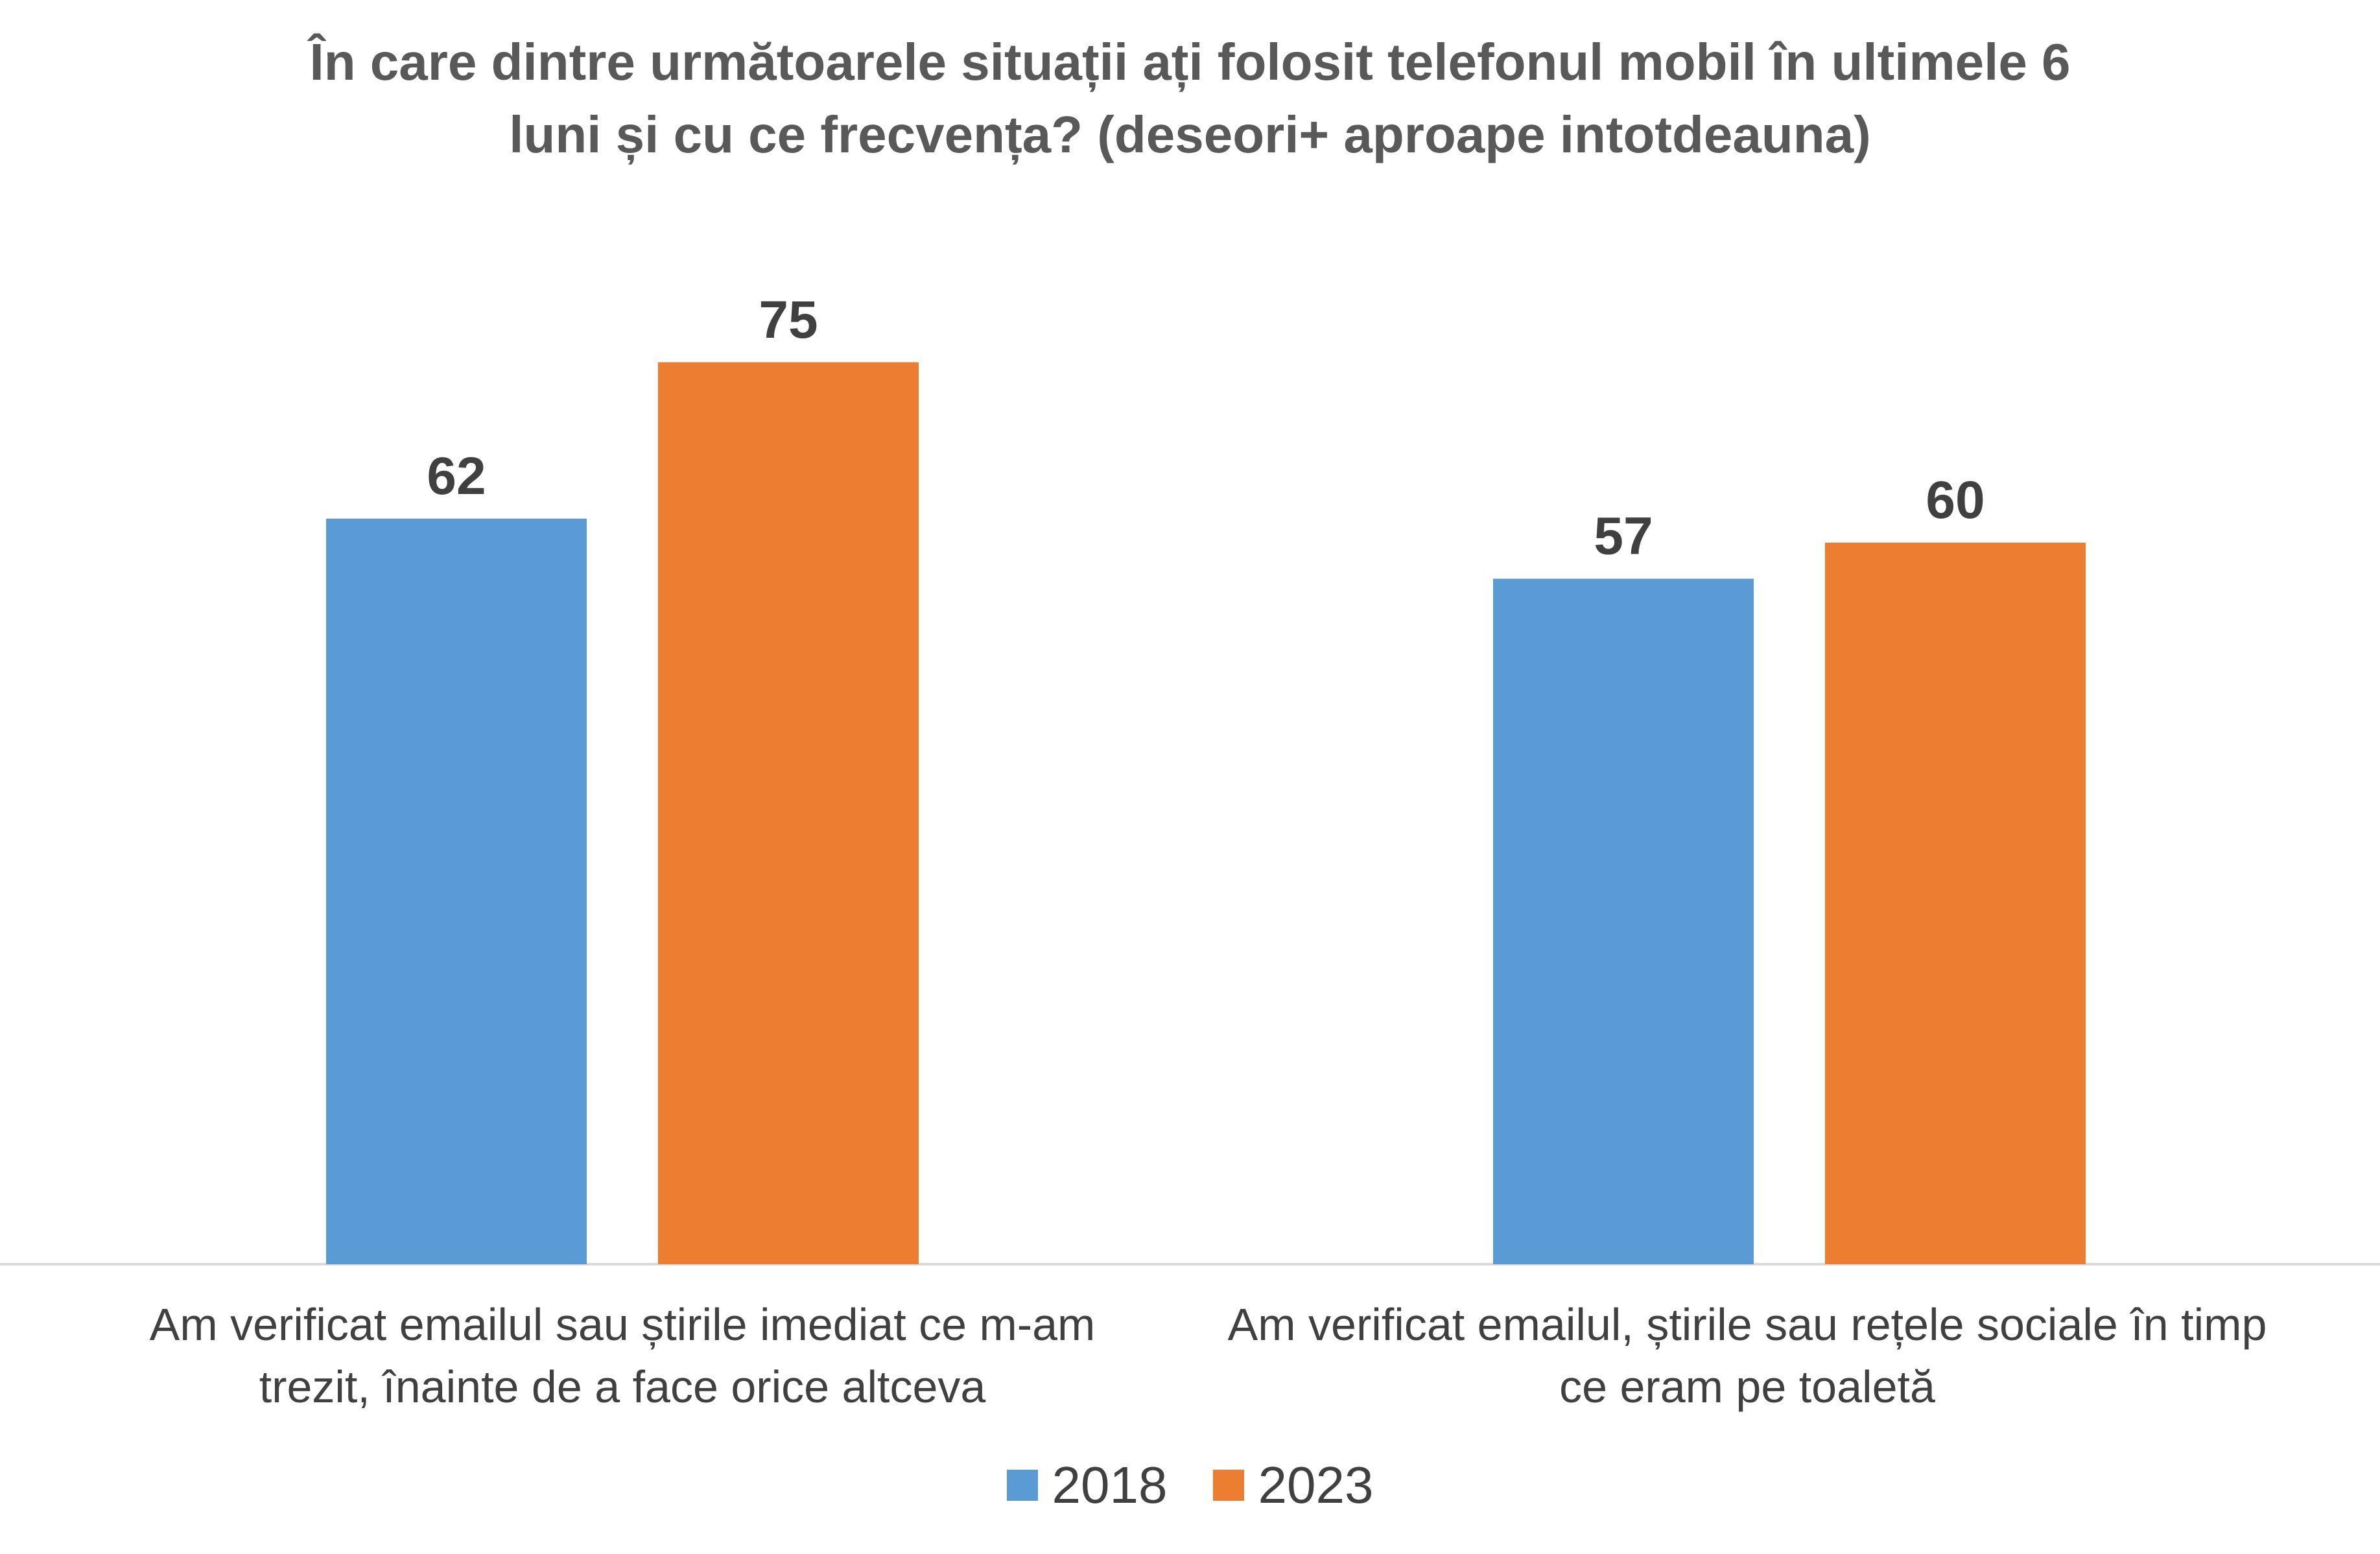 The image size is (2380, 1554). I want to click on category-label-2-line-2: ce eram pe toaletă, so click(1747, 1386).